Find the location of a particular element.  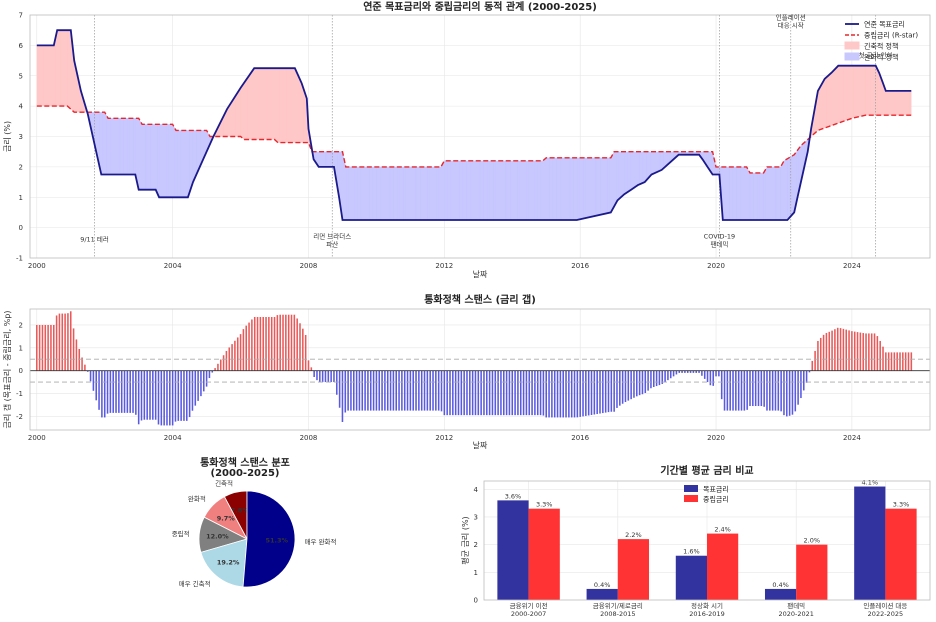

bar-value-label: 1.6% is located at coordinates (691, 552).